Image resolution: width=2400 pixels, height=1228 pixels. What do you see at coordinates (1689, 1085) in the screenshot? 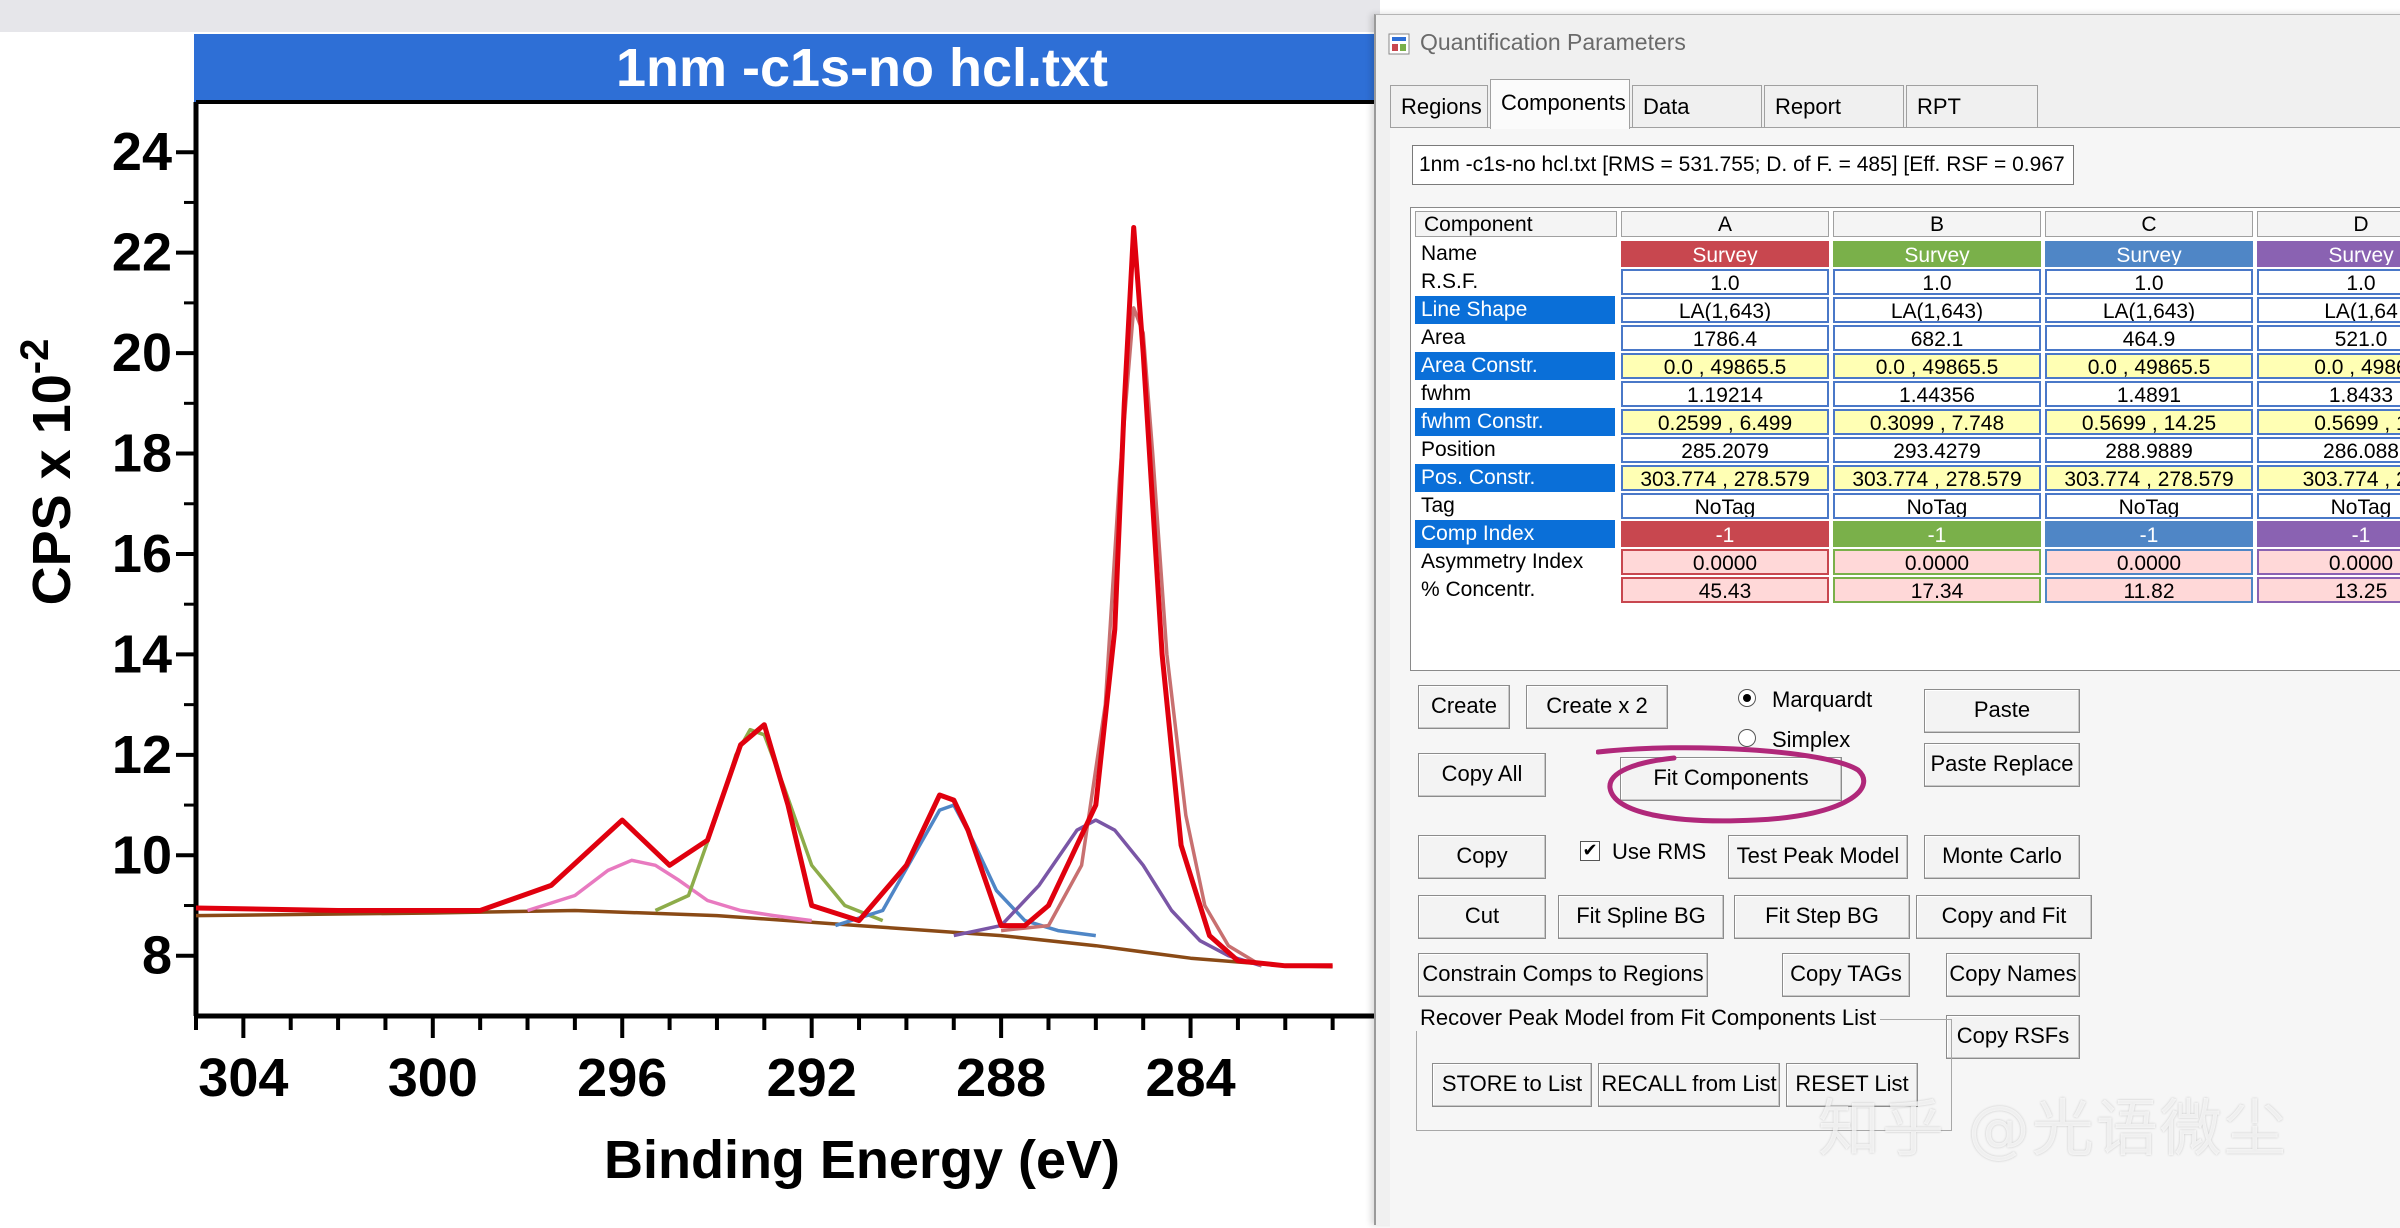
I see `recall-from-list-button: RECALL from List` at bounding box center [1689, 1085].